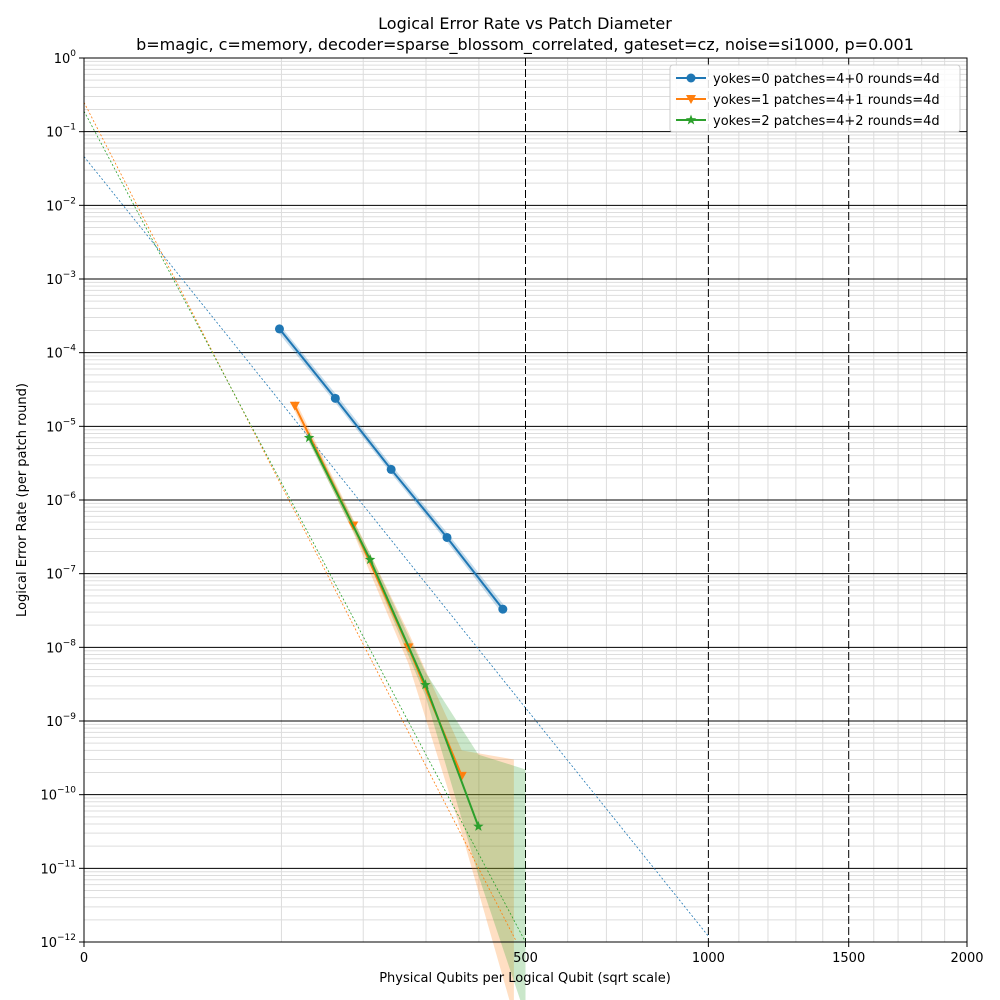 The width and height of the screenshot is (1000, 1000). I want to click on y-tick-label: 10⁻³, so click(61, 279).